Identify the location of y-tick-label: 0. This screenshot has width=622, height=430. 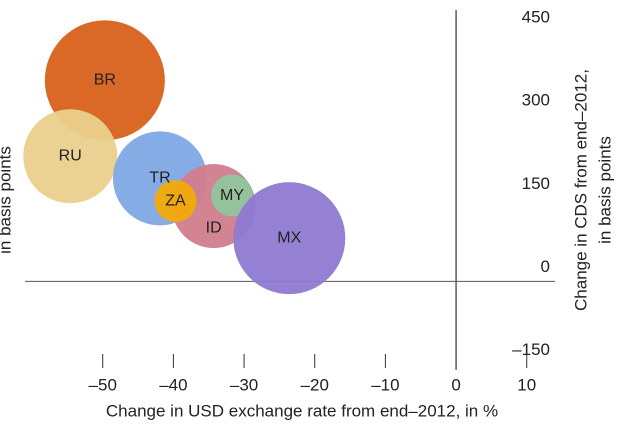
(545, 266).